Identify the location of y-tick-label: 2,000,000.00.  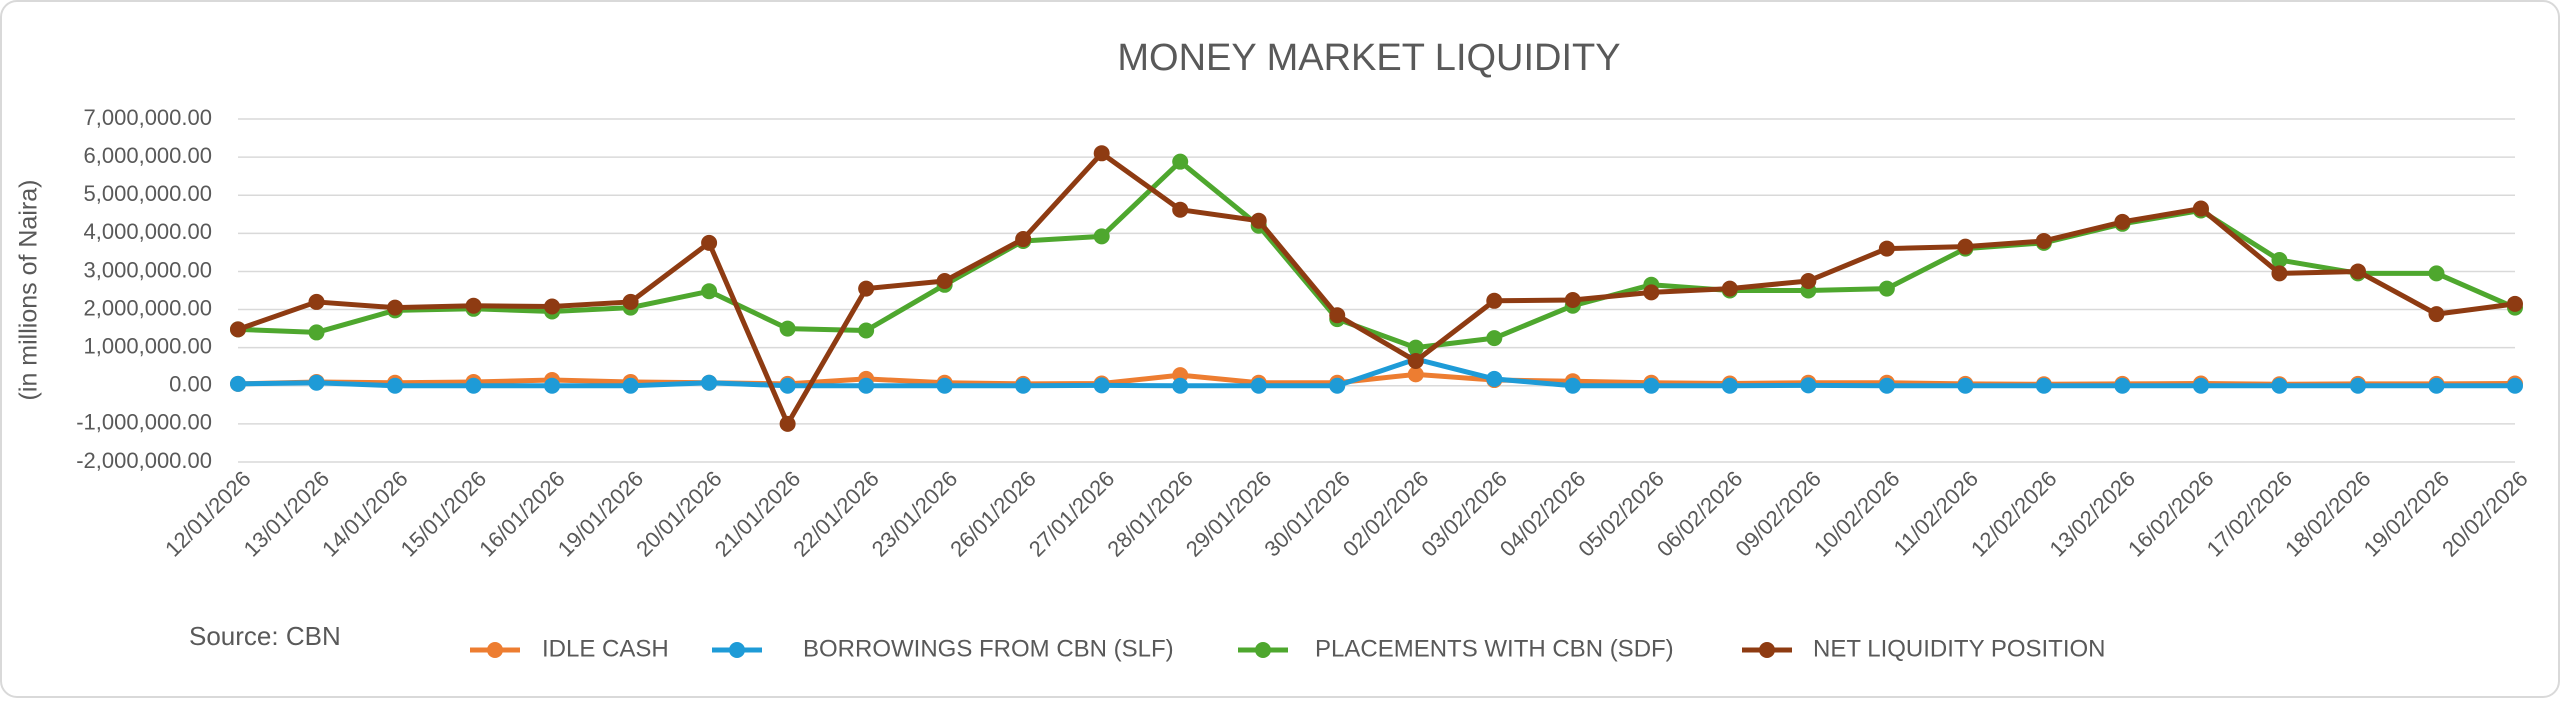
(148, 307).